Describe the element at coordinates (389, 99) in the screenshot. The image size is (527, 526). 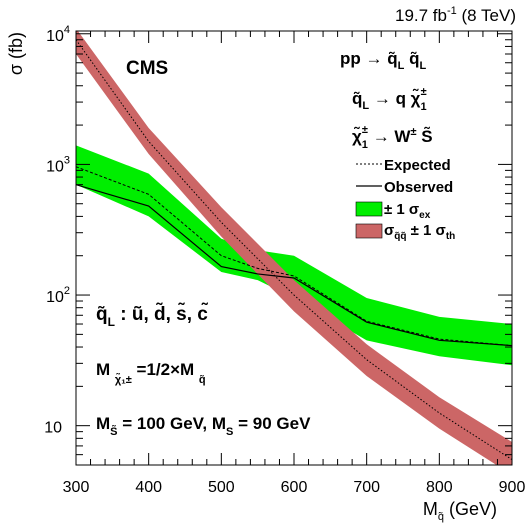
I see `process-line-2: q̃L → q χ̃1±` at that location.